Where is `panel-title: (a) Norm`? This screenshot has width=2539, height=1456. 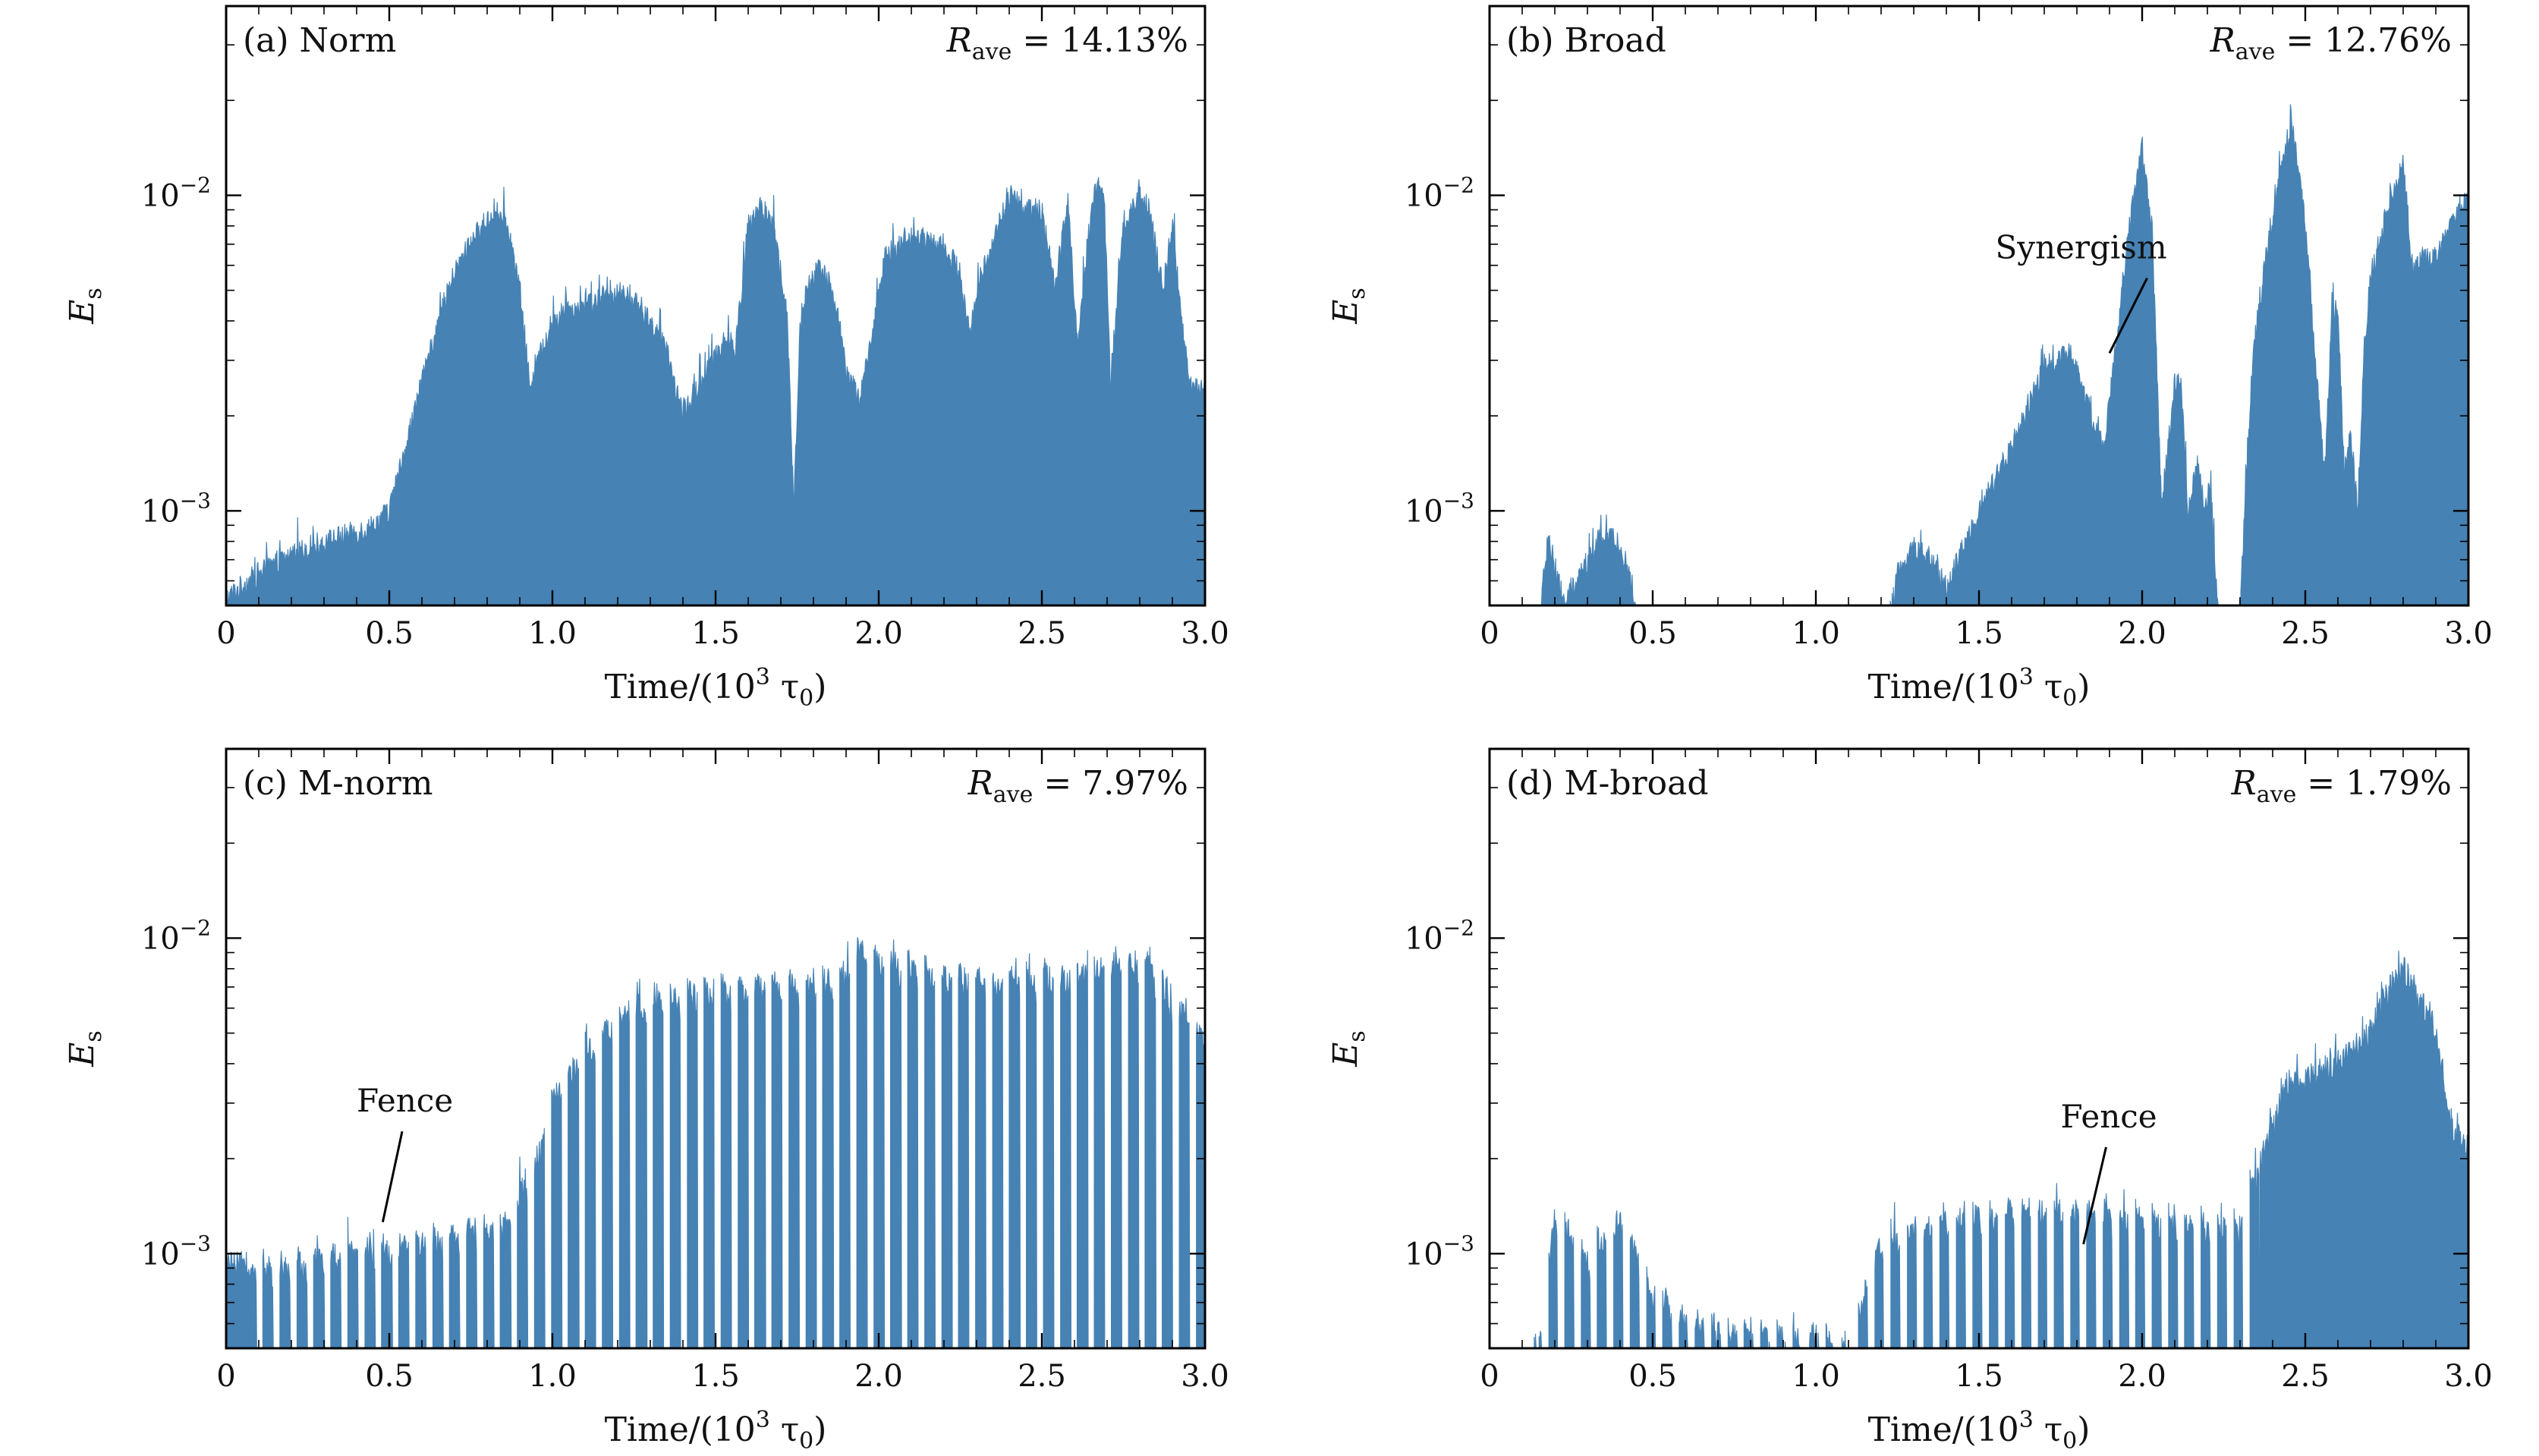 panel-title: (a) Norm is located at coordinates (319, 40).